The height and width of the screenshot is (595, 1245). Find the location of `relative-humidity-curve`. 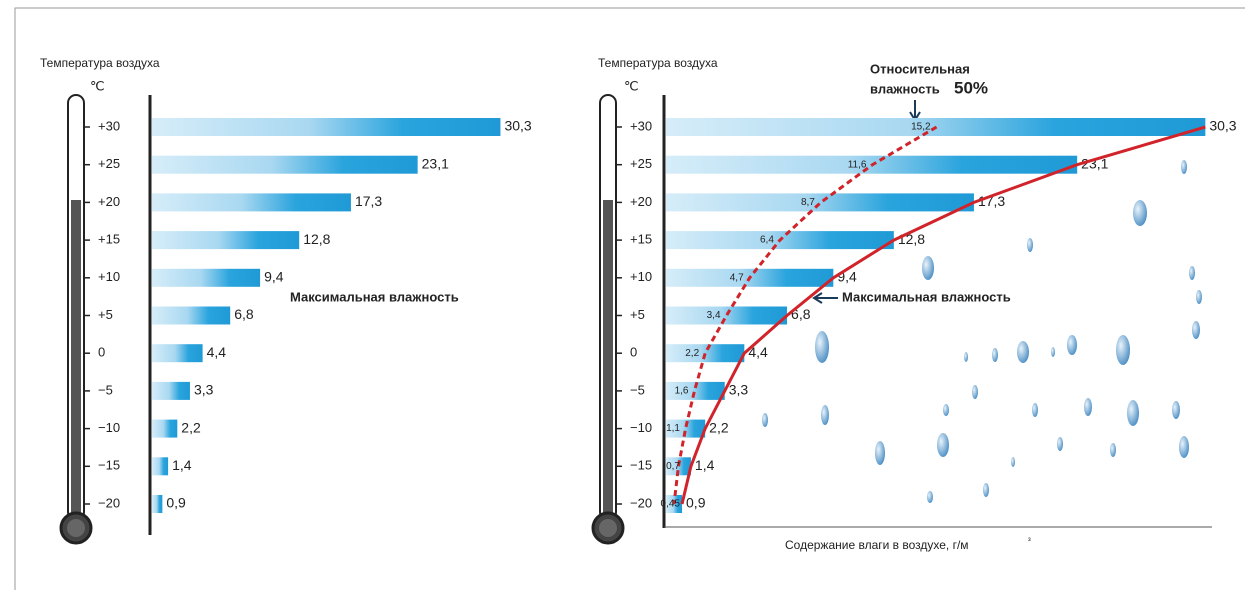

relative-humidity-curve is located at coordinates (805, 315).